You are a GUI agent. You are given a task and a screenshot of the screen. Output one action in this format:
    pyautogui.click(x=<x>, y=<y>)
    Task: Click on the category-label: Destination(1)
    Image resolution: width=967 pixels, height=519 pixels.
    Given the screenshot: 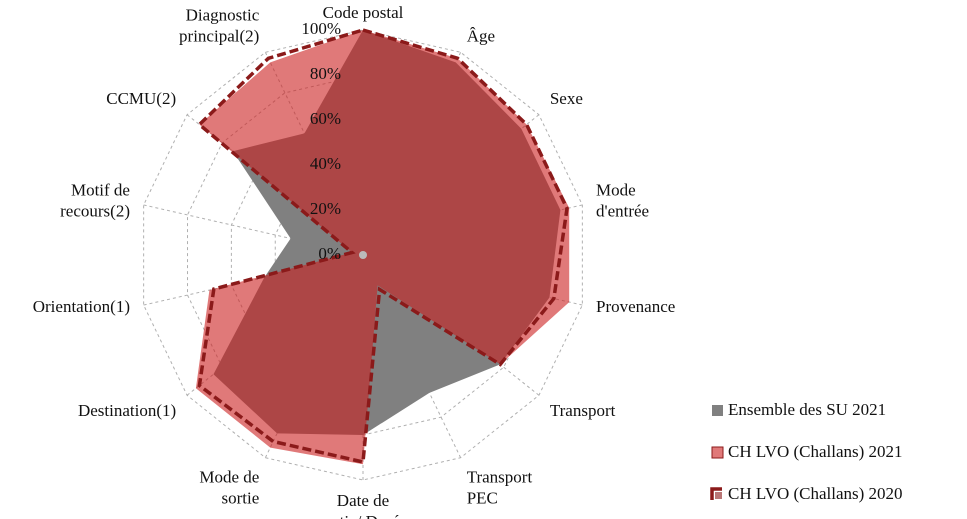 What is the action you would take?
    pyautogui.click(x=127, y=410)
    